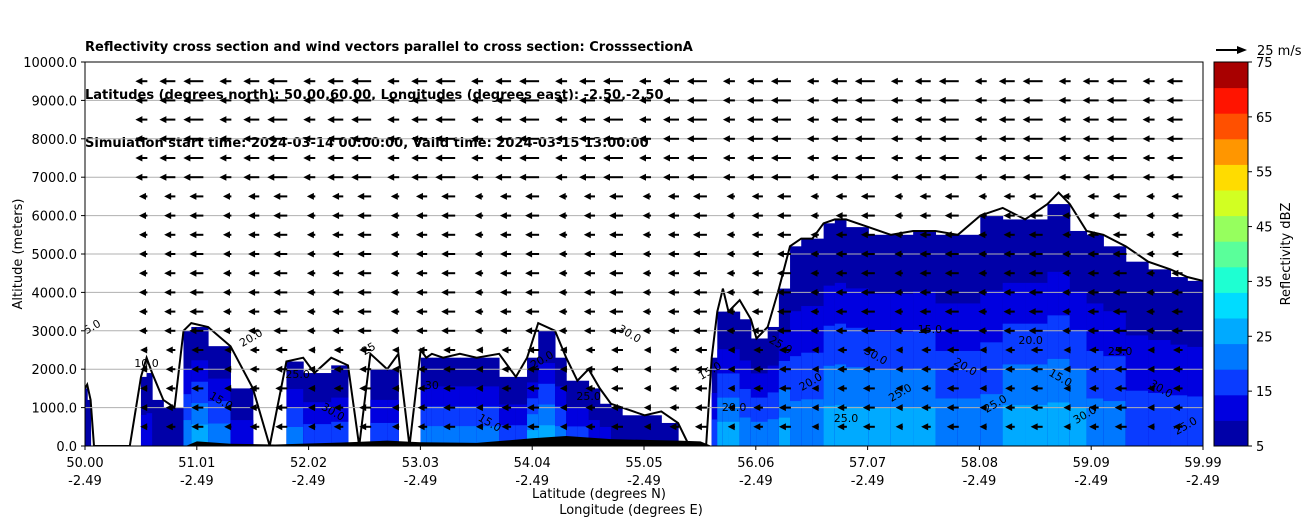  Describe the element at coordinates (55, 255) in the screenshot. I see `y-tick-label: 5000.0` at that location.